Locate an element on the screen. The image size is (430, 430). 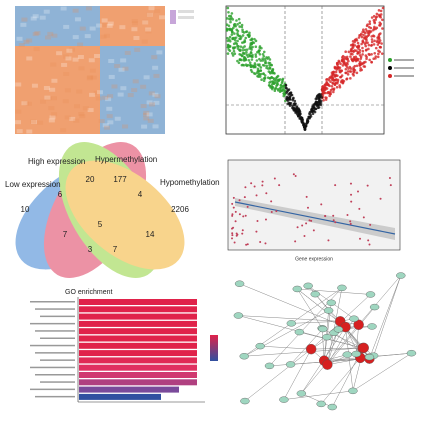
venn-label: High expression is located at coordinates (56, 161).